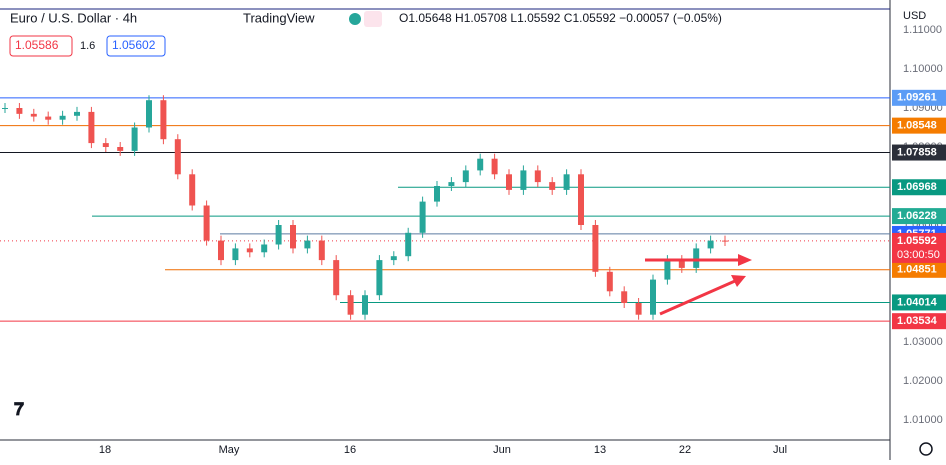  I want to click on price-tick-label: 1.03000, so click(923, 342).